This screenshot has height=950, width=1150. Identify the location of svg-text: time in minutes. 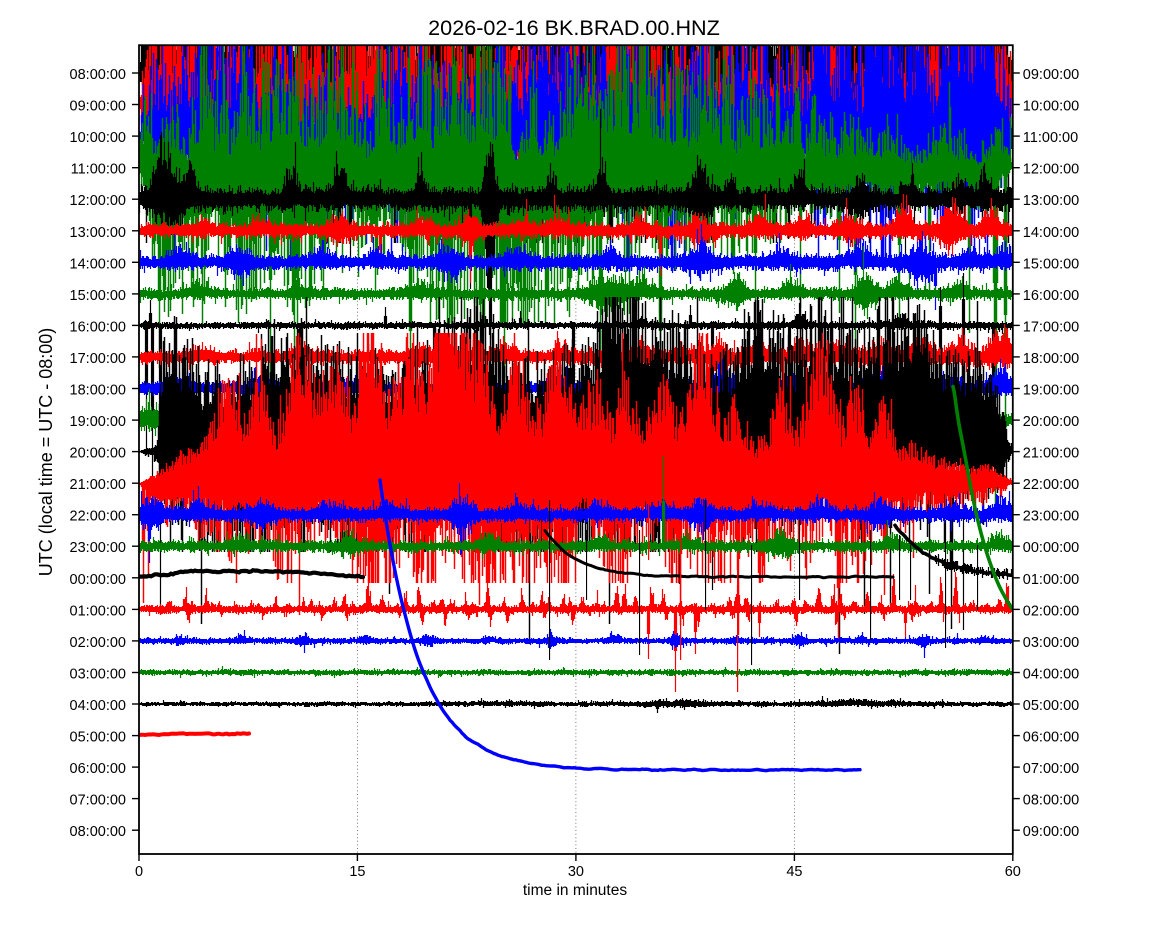
(575, 890).